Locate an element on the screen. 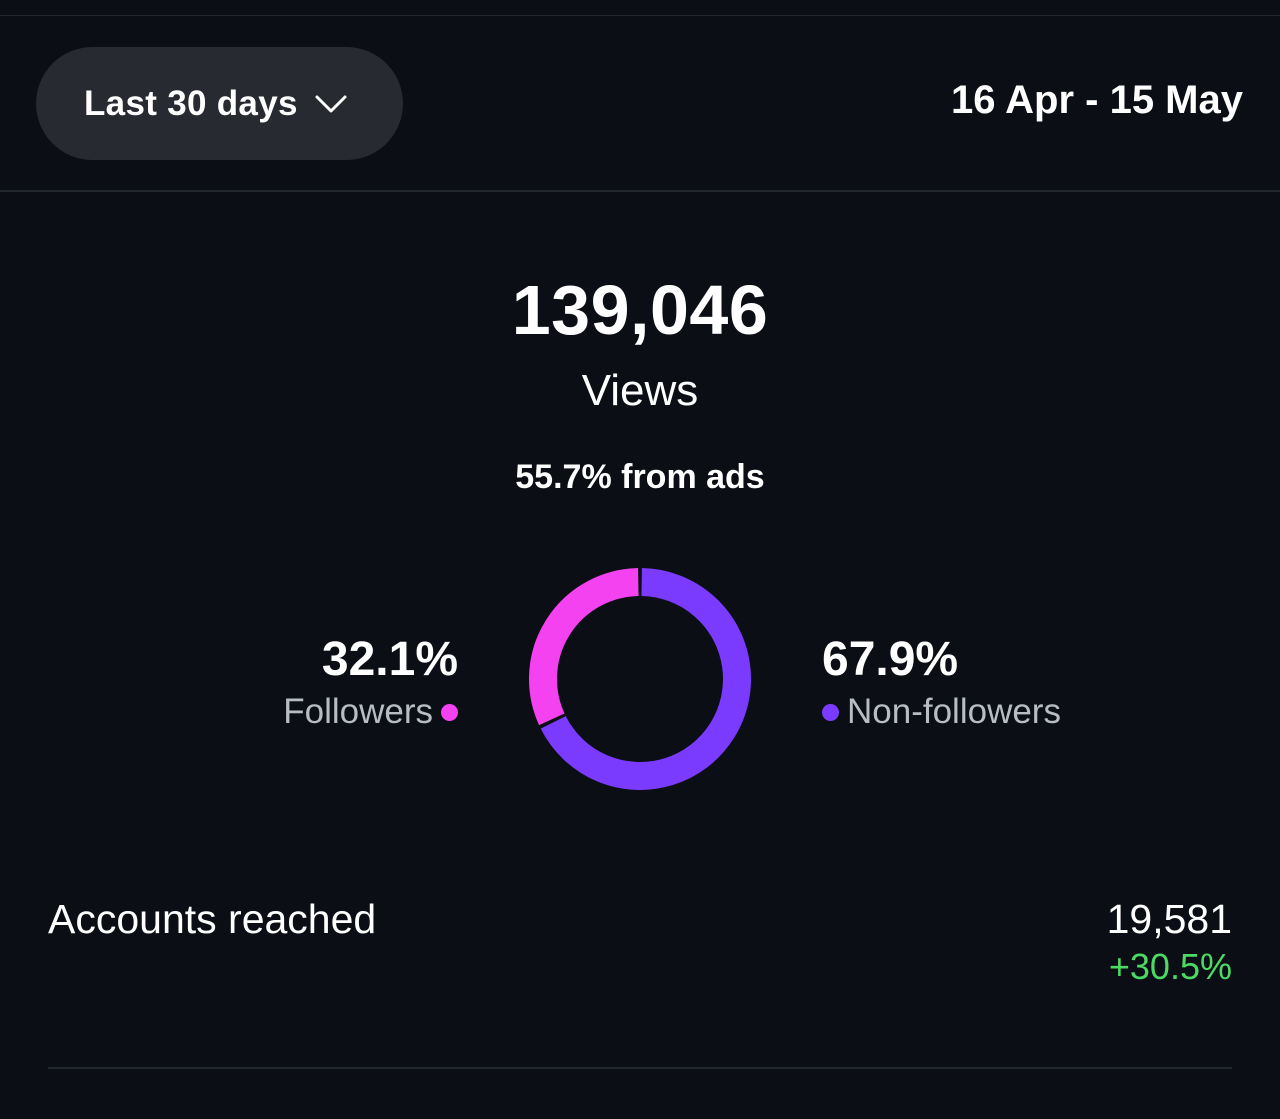 This screenshot has width=1280, height=1119. accounts-reached-label: Accounts reached is located at coordinates (212, 919).